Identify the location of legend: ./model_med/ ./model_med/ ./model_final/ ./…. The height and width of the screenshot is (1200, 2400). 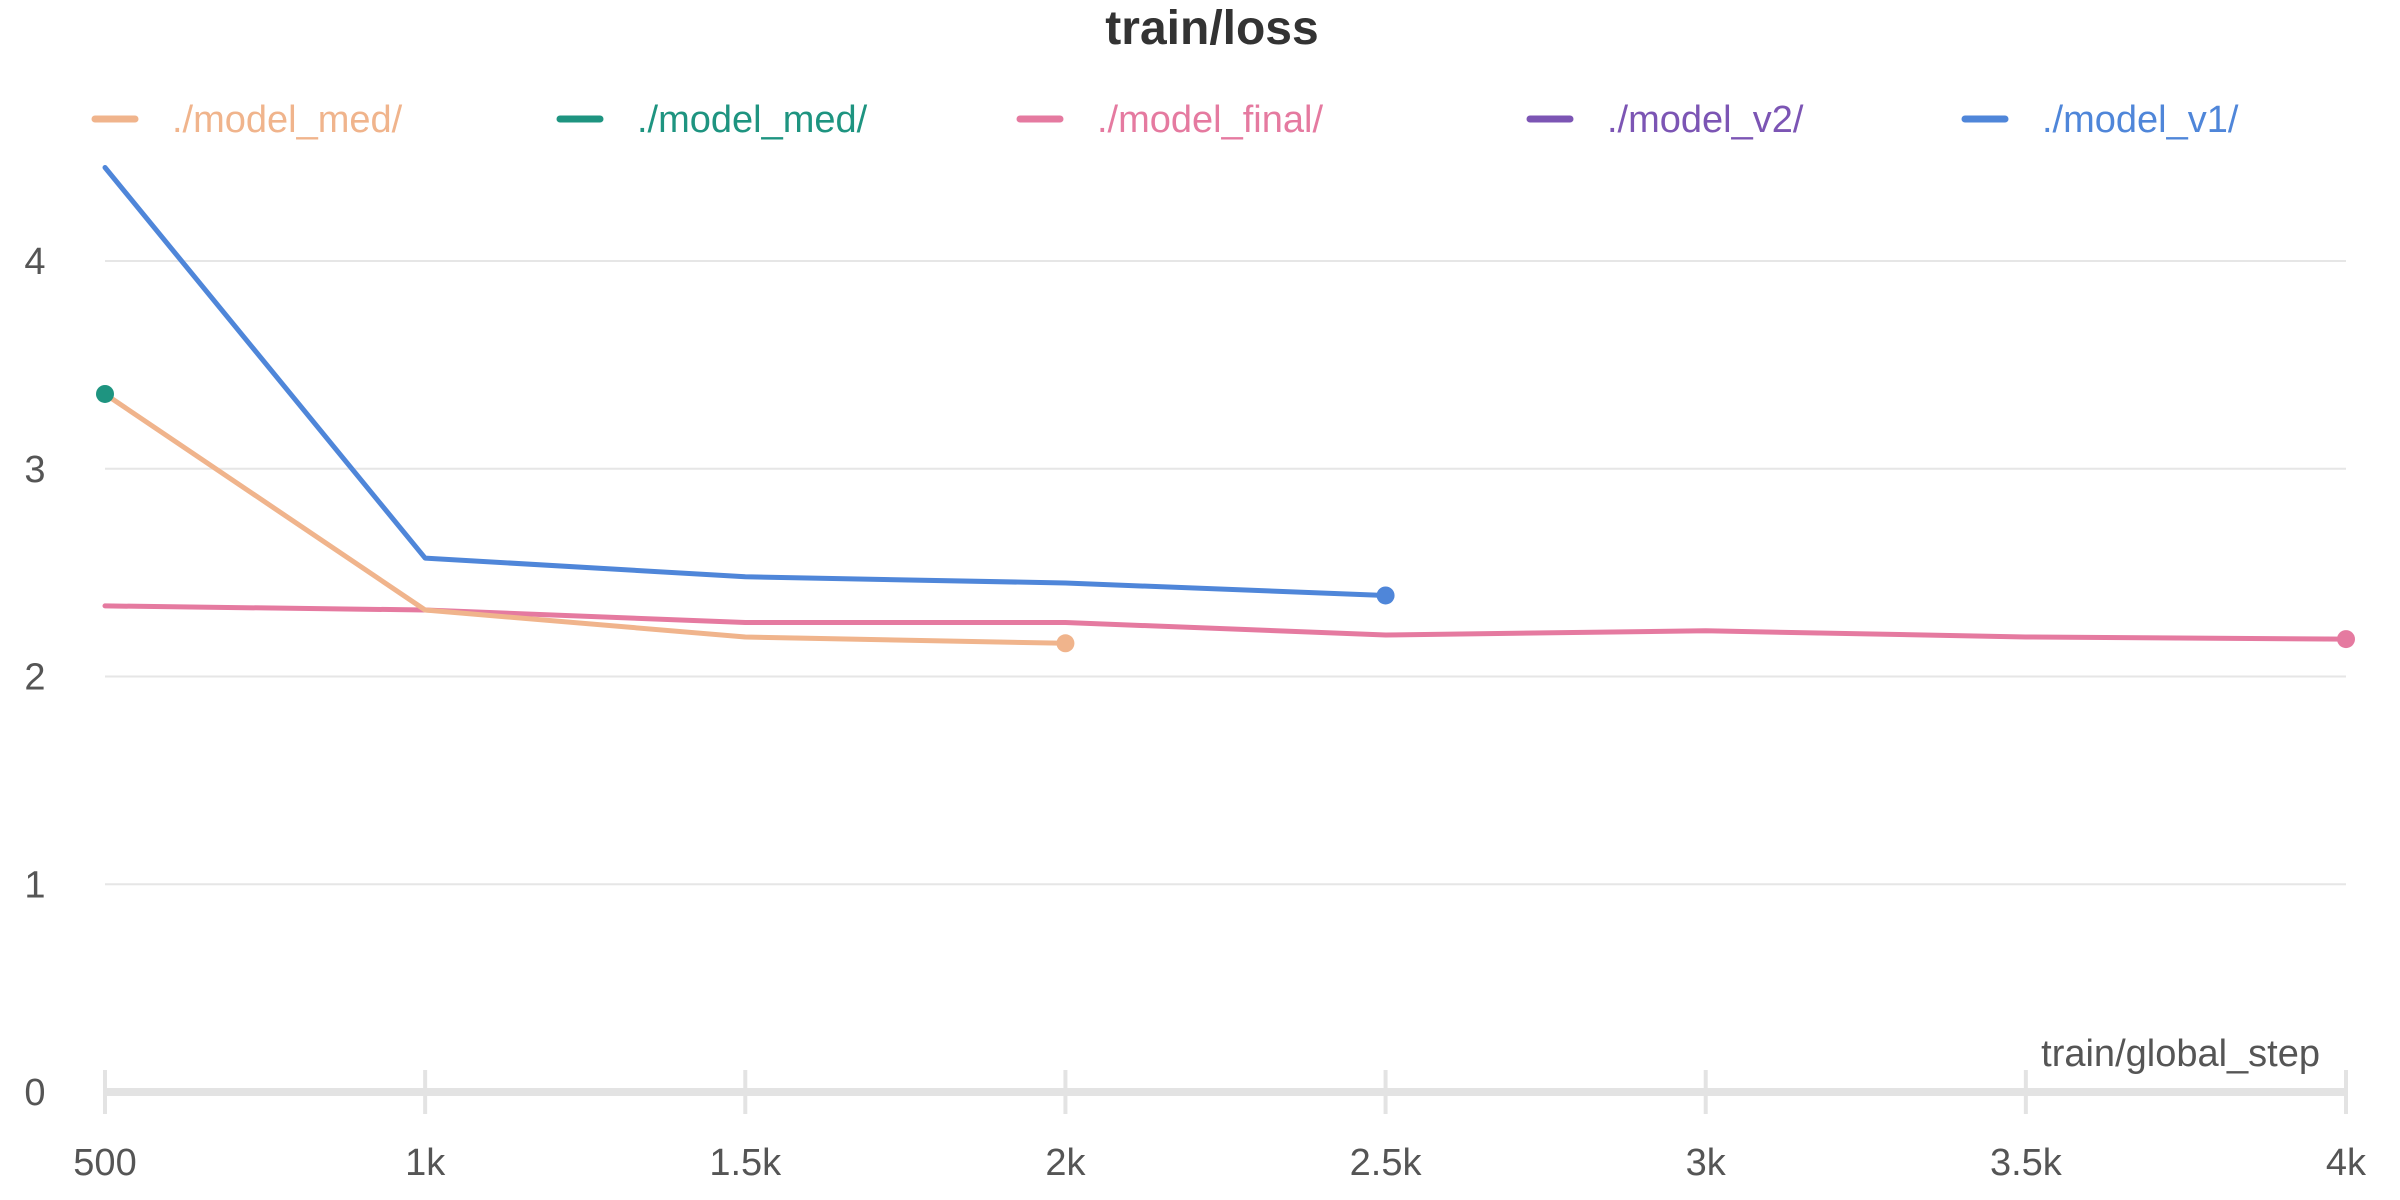
(1165, 120).